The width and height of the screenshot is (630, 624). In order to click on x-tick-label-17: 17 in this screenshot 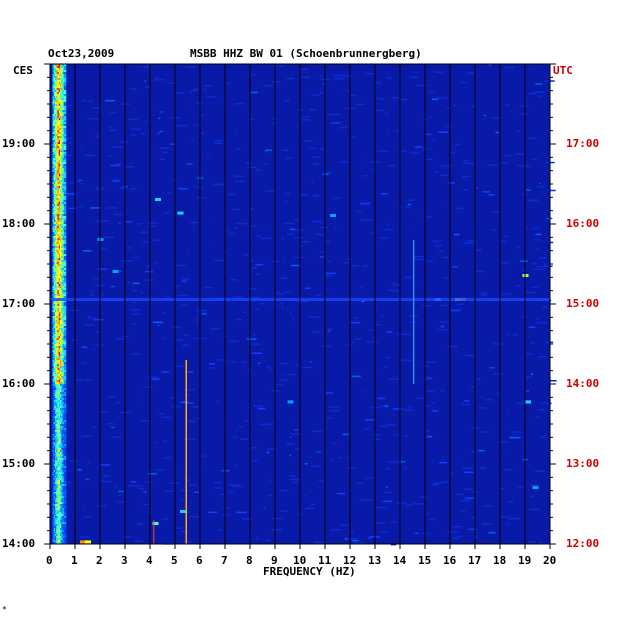, I will do `click(475, 560)`.